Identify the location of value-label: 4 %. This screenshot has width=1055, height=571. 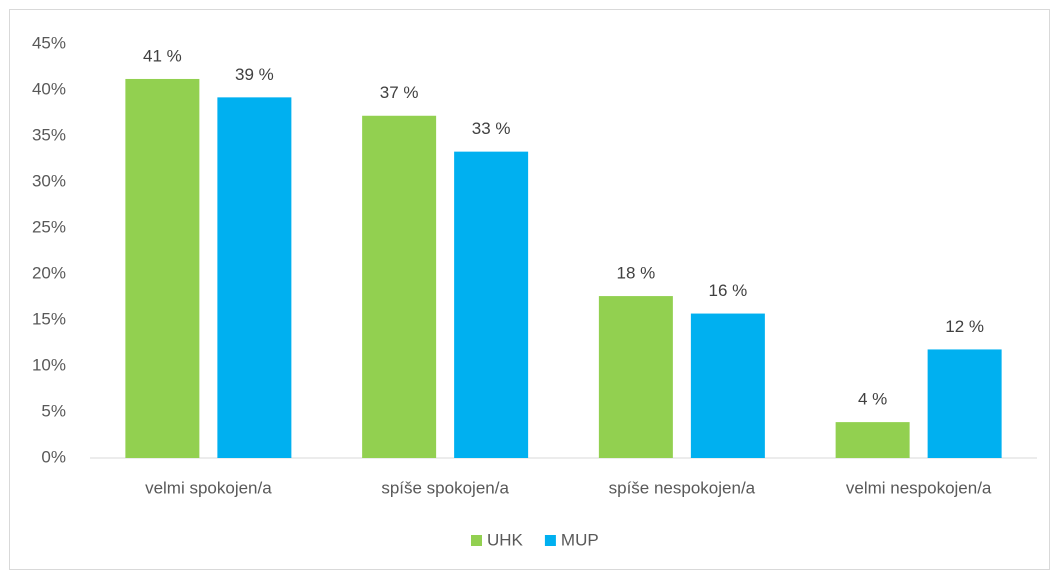
(872, 399).